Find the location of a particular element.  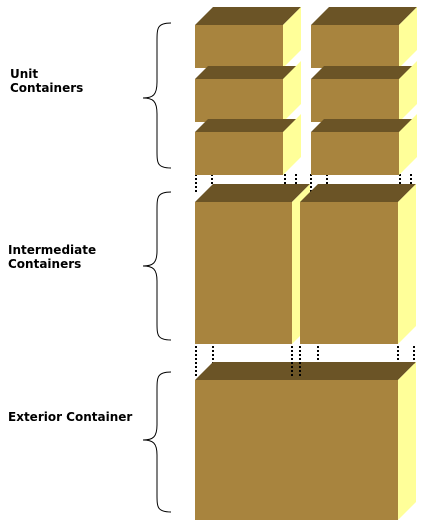

intermediate-box-side is located at coordinates (407, 264).